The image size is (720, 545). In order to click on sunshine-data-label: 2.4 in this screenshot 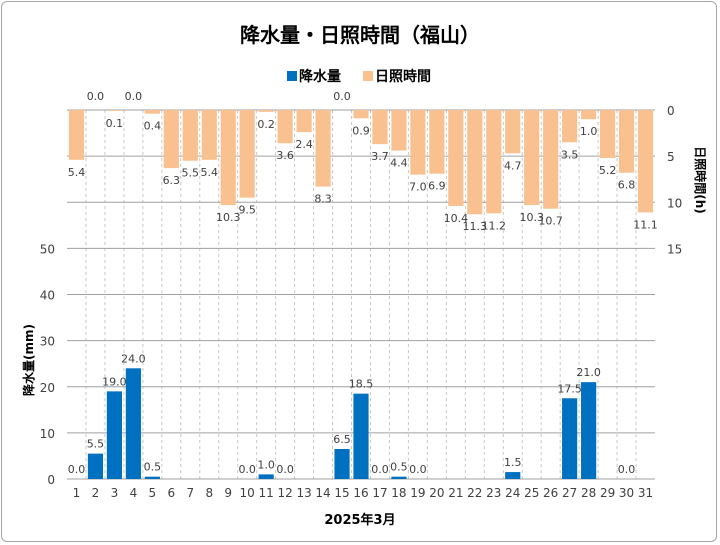, I will do `click(304, 144)`.